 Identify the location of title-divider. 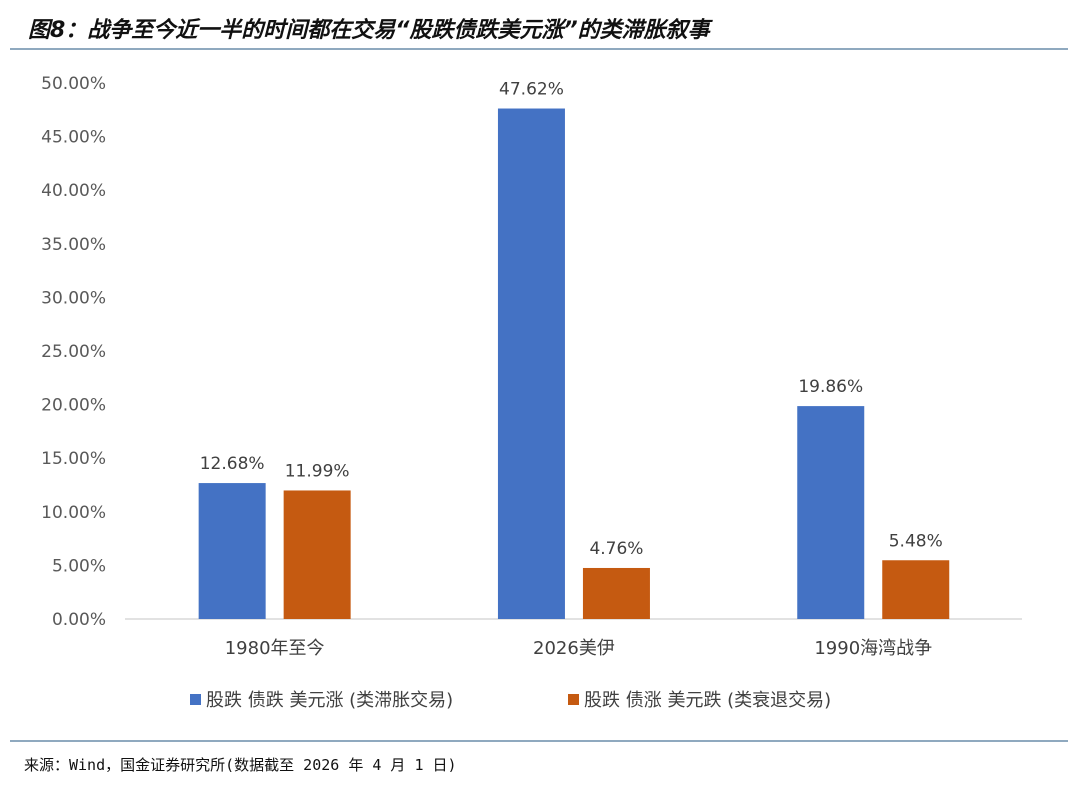
(539, 49).